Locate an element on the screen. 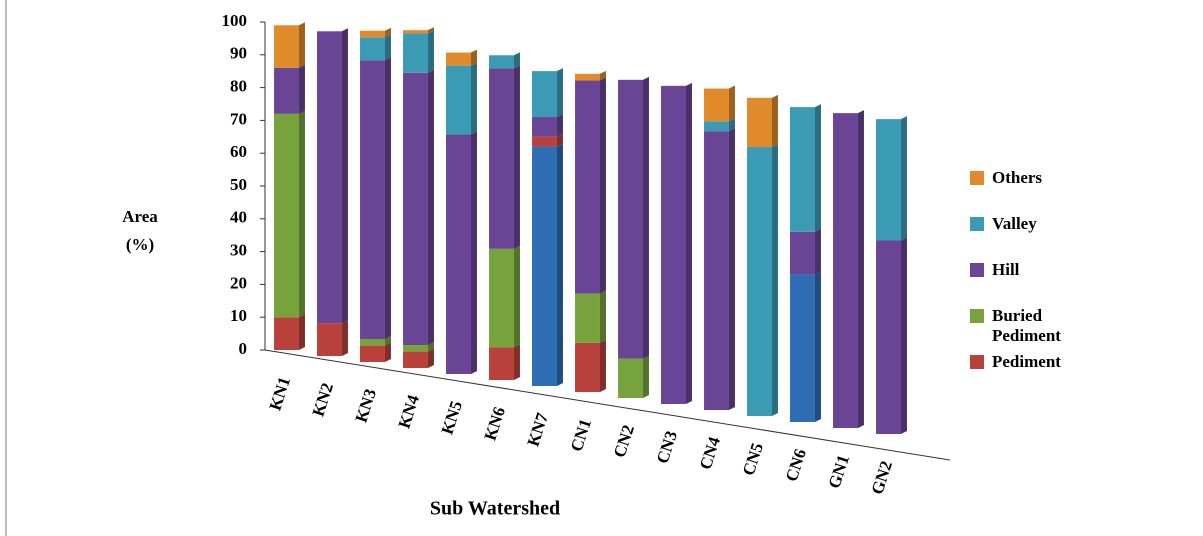  x-tick-label: KN1 is located at coordinates (279, 394).